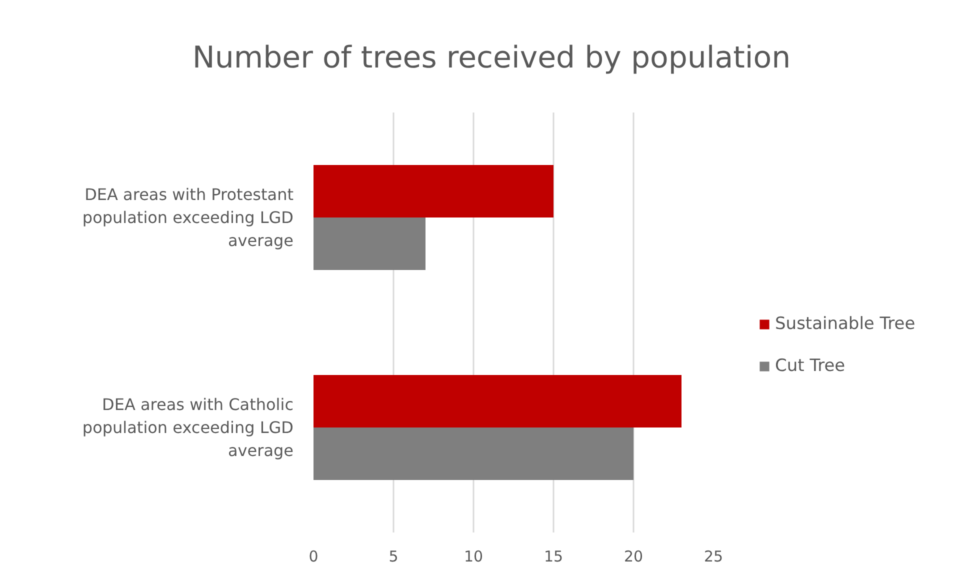 This screenshot has width=960, height=588. Describe the element at coordinates (554, 557) in the screenshot. I see `x-tick-label: 15` at that location.